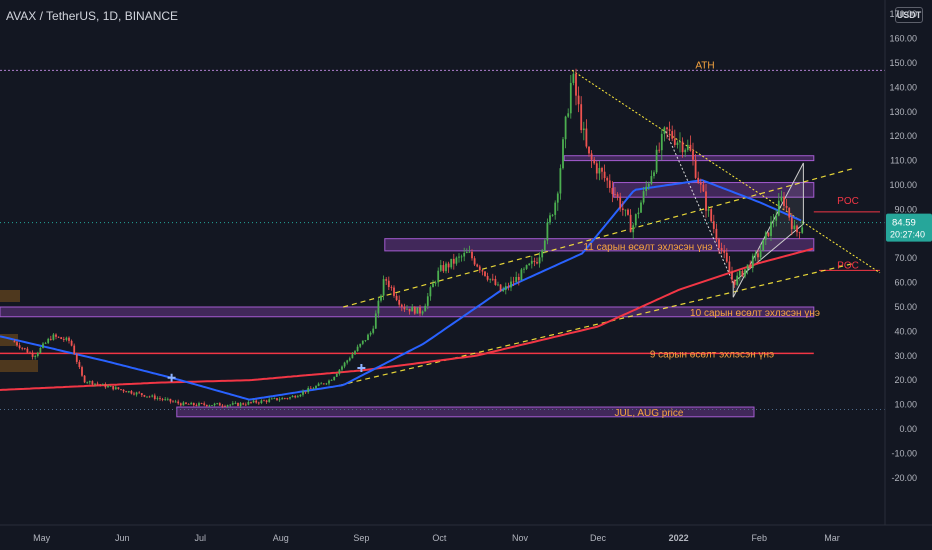  What do you see at coordinates (647, 247) in the screenshot?
I see `annotation-zone-11: 11 сарын өсөлт эхлэсэн үнэ` at bounding box center [647, 247].